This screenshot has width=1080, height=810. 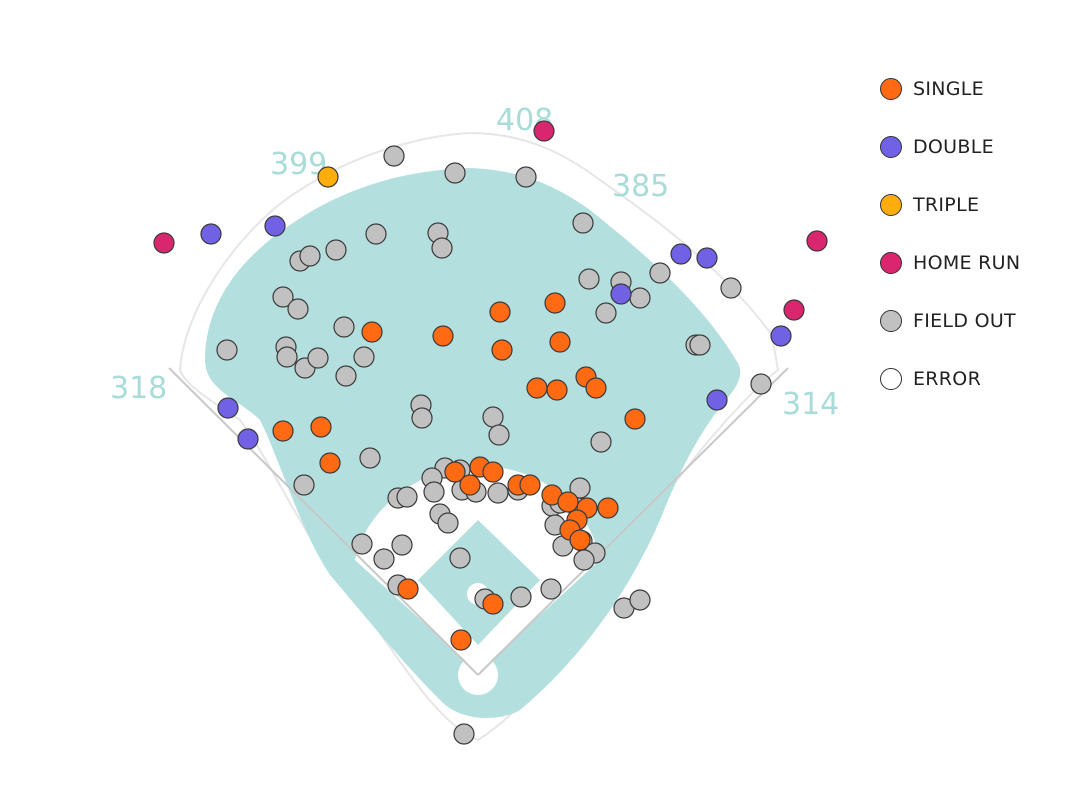 What do you see at coordinates (967, 263) in the screenshot?
I see `legend-label-home-run: HOME RUN` at bounding box center [967, 263].